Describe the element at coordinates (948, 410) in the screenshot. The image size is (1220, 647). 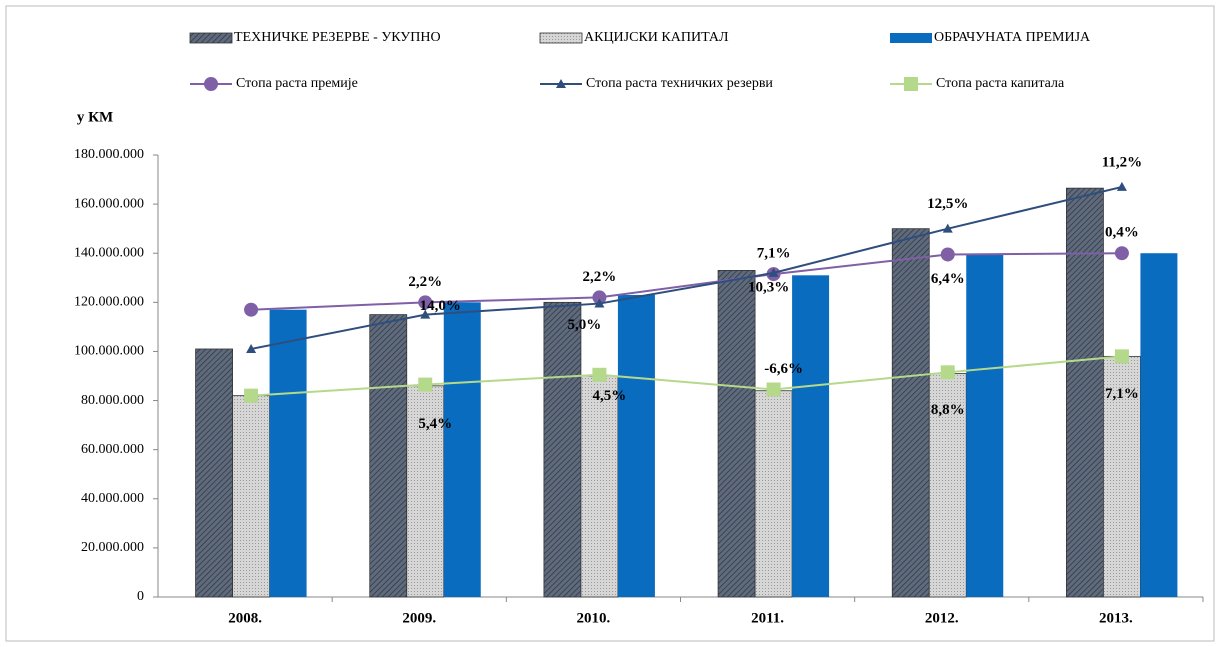
I see `data-label: 8,8%` at that location.